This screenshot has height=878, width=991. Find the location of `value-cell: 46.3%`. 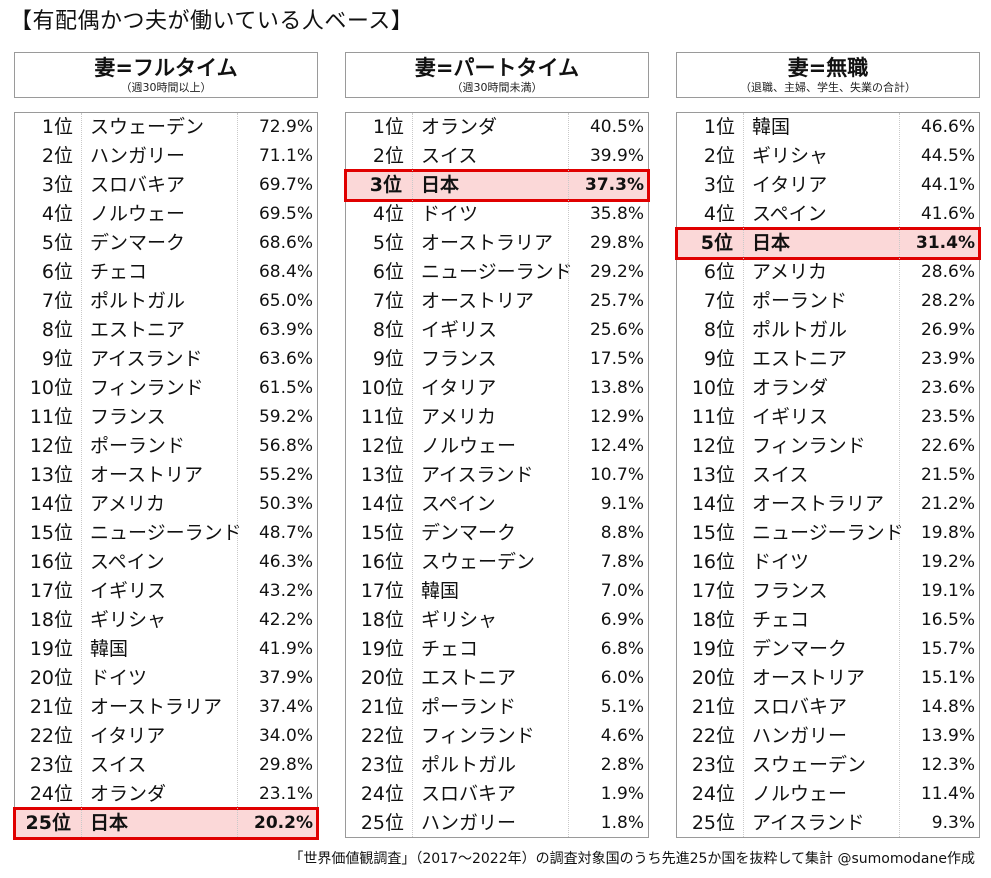

value-cell: 46.3% is located at coordinates (285, 562).